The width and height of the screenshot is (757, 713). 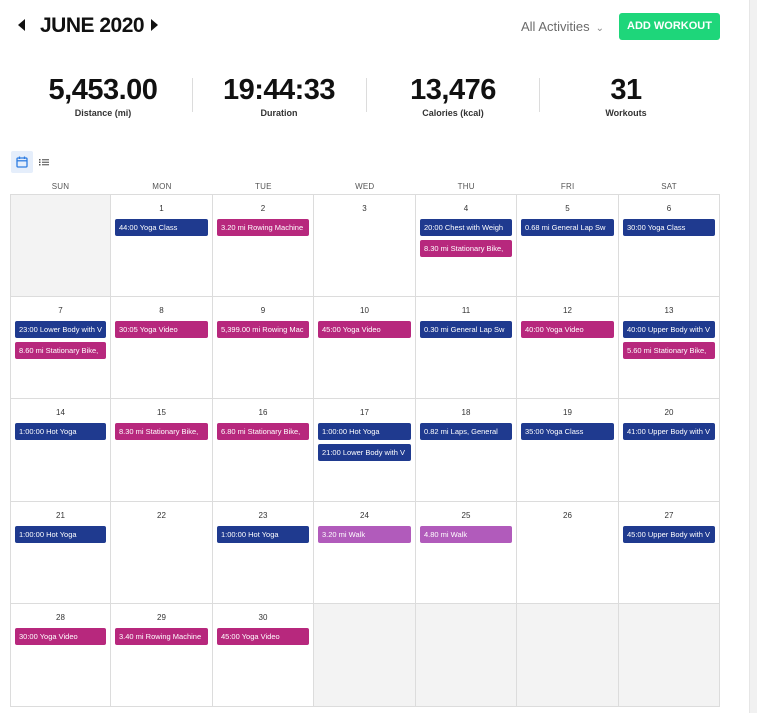 I want to click on calendar-day: 8 30:05 Yoga Video, so click(x=162, y=348).